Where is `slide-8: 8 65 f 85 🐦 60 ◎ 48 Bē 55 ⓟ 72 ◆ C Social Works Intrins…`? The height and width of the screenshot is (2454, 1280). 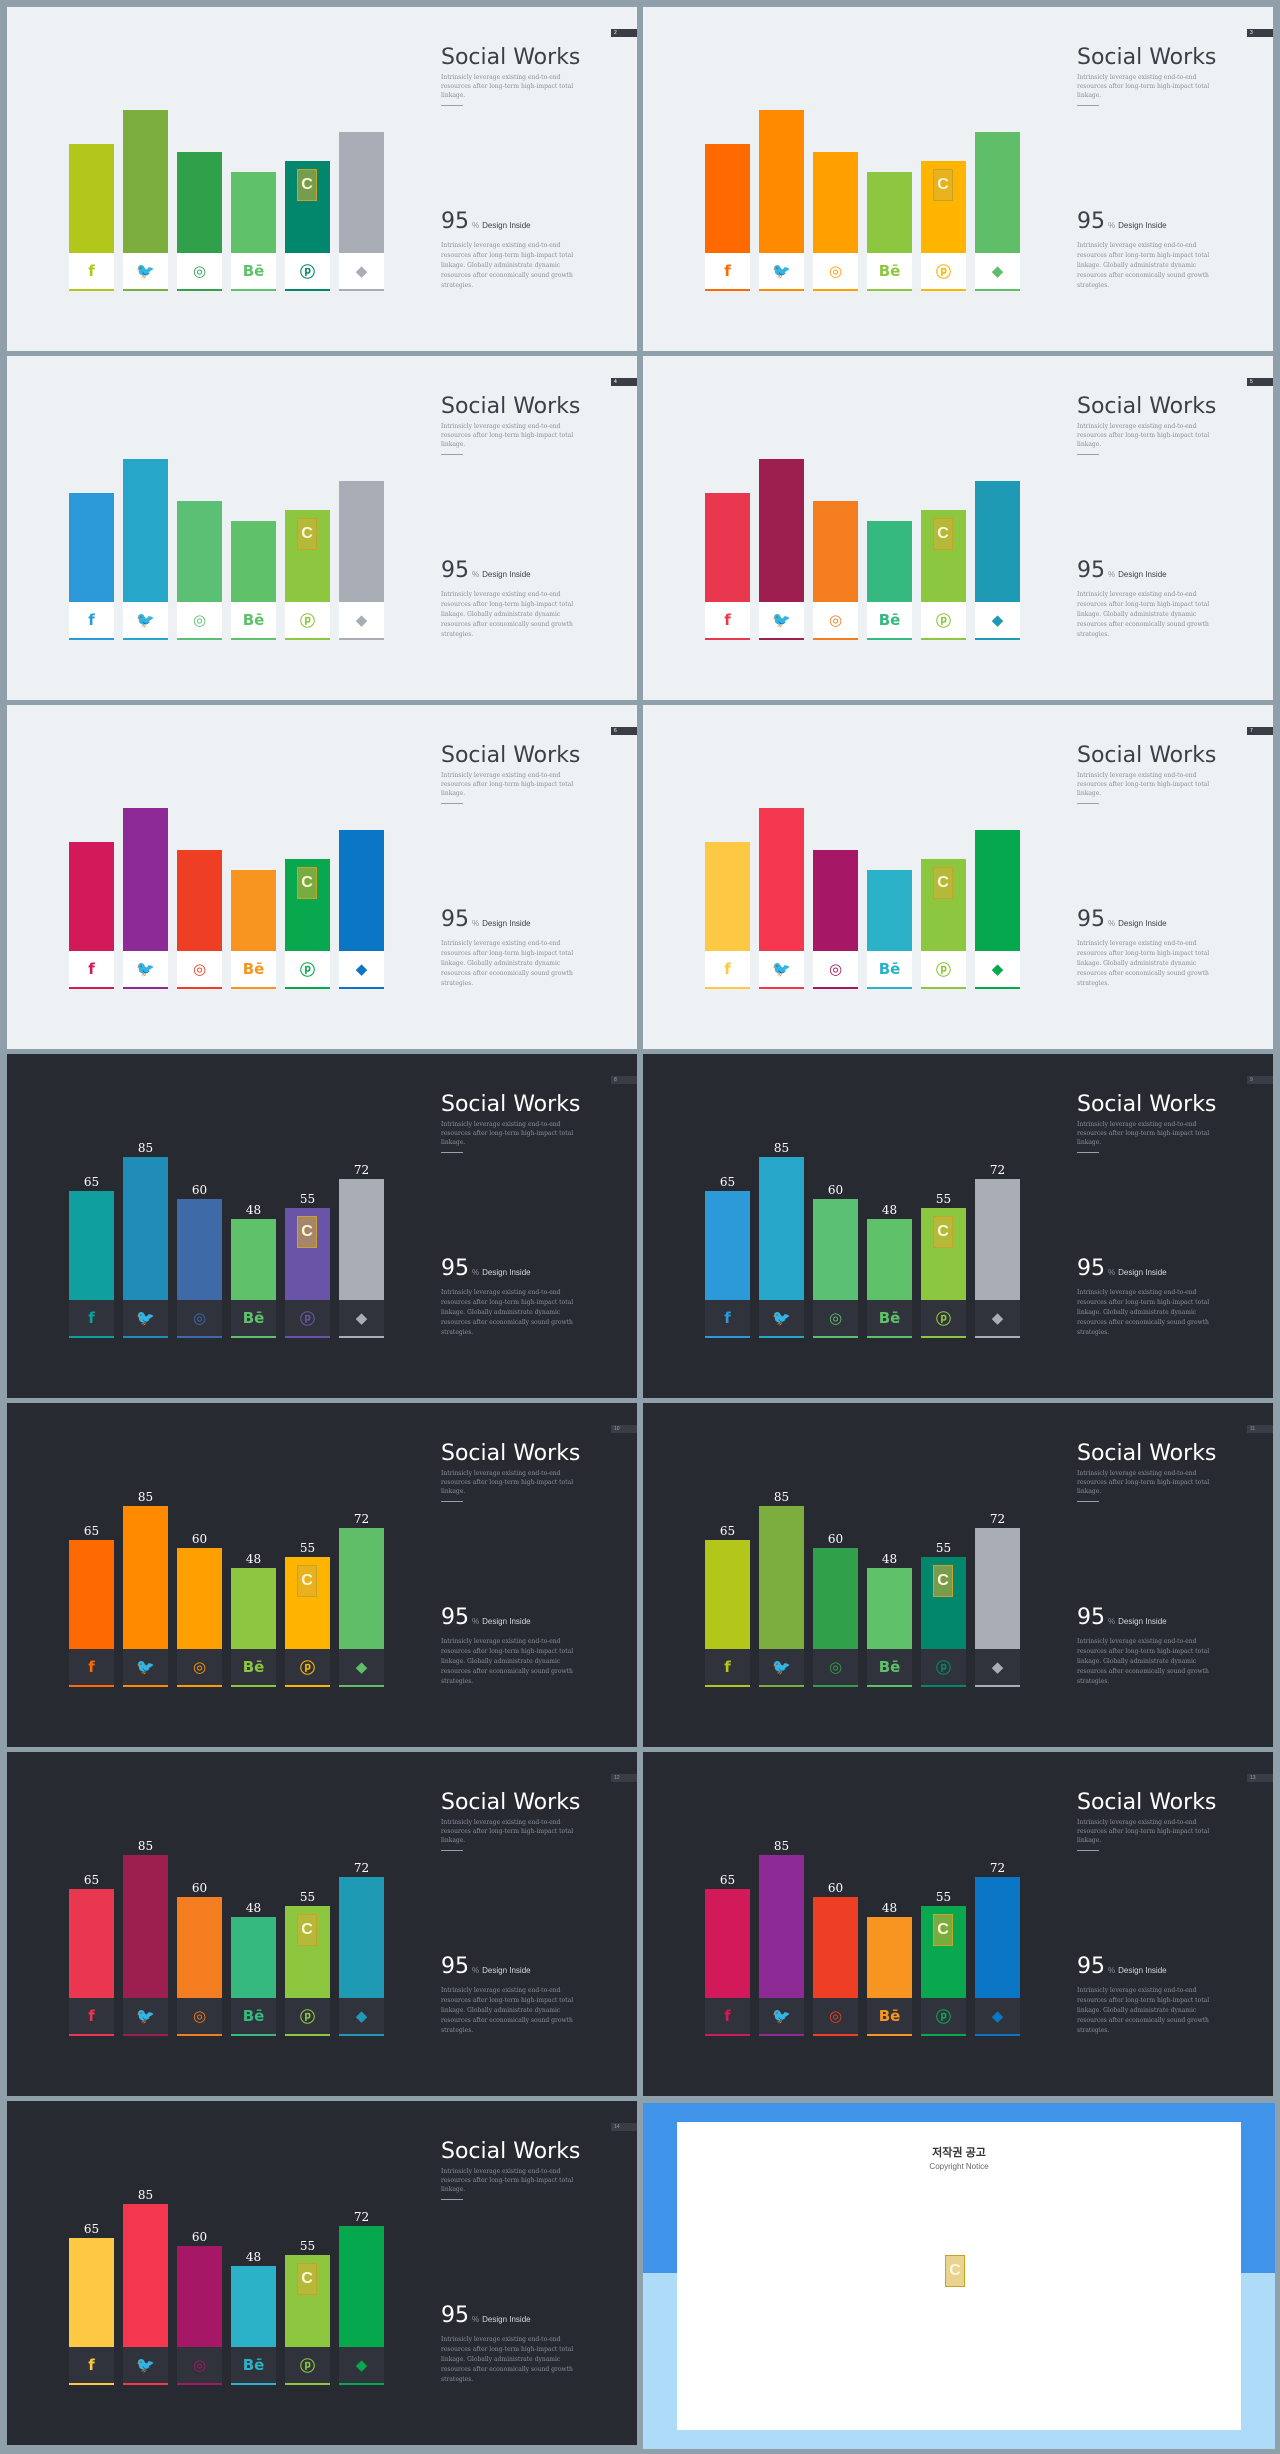 slide-8: 8 65 f 85 🐦 60 ◎ 48 Bē 55 ⓟ 72 ◆ C Social Works Intrins… is located at coordinates (322, 1226).